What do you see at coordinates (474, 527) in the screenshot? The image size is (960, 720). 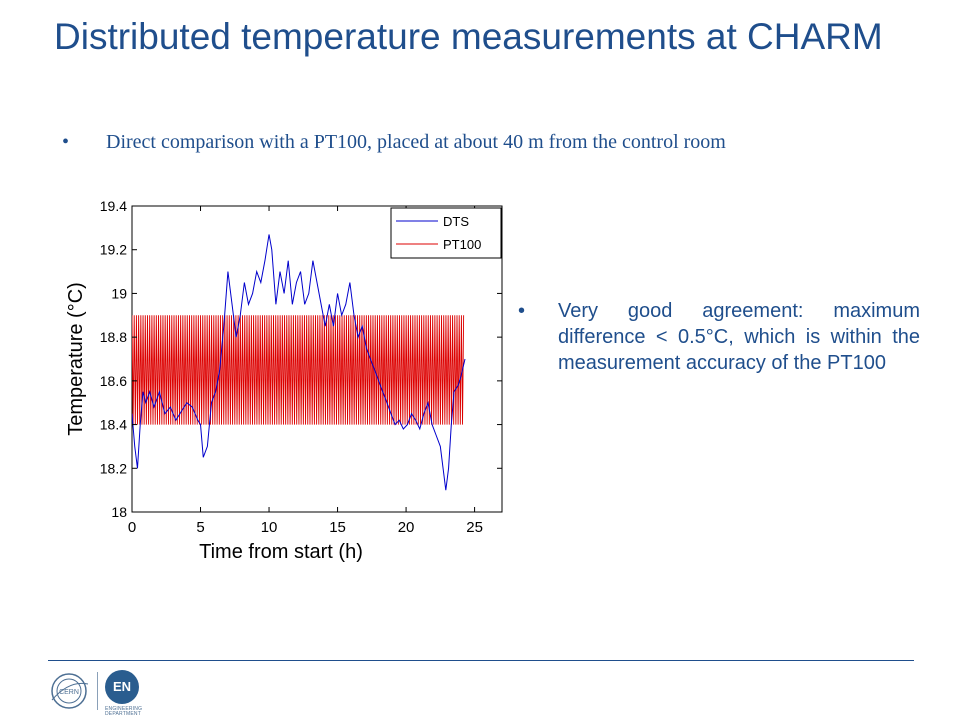 I see `x-tick-label: 25` at bounding box center [474, 527].